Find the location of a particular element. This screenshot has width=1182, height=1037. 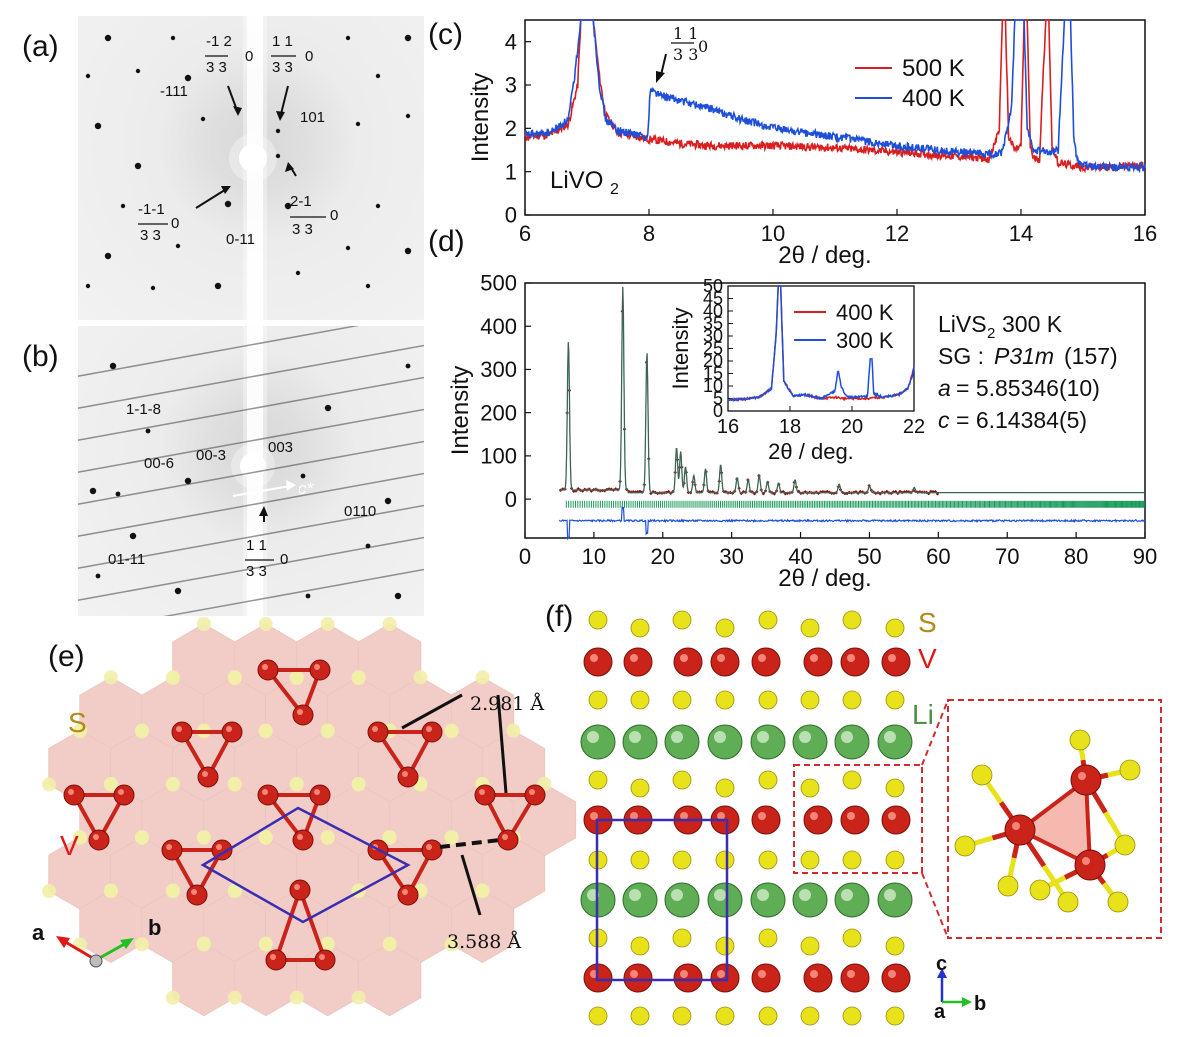

x-tick-label: 40 is located at coordinates (800, 556).